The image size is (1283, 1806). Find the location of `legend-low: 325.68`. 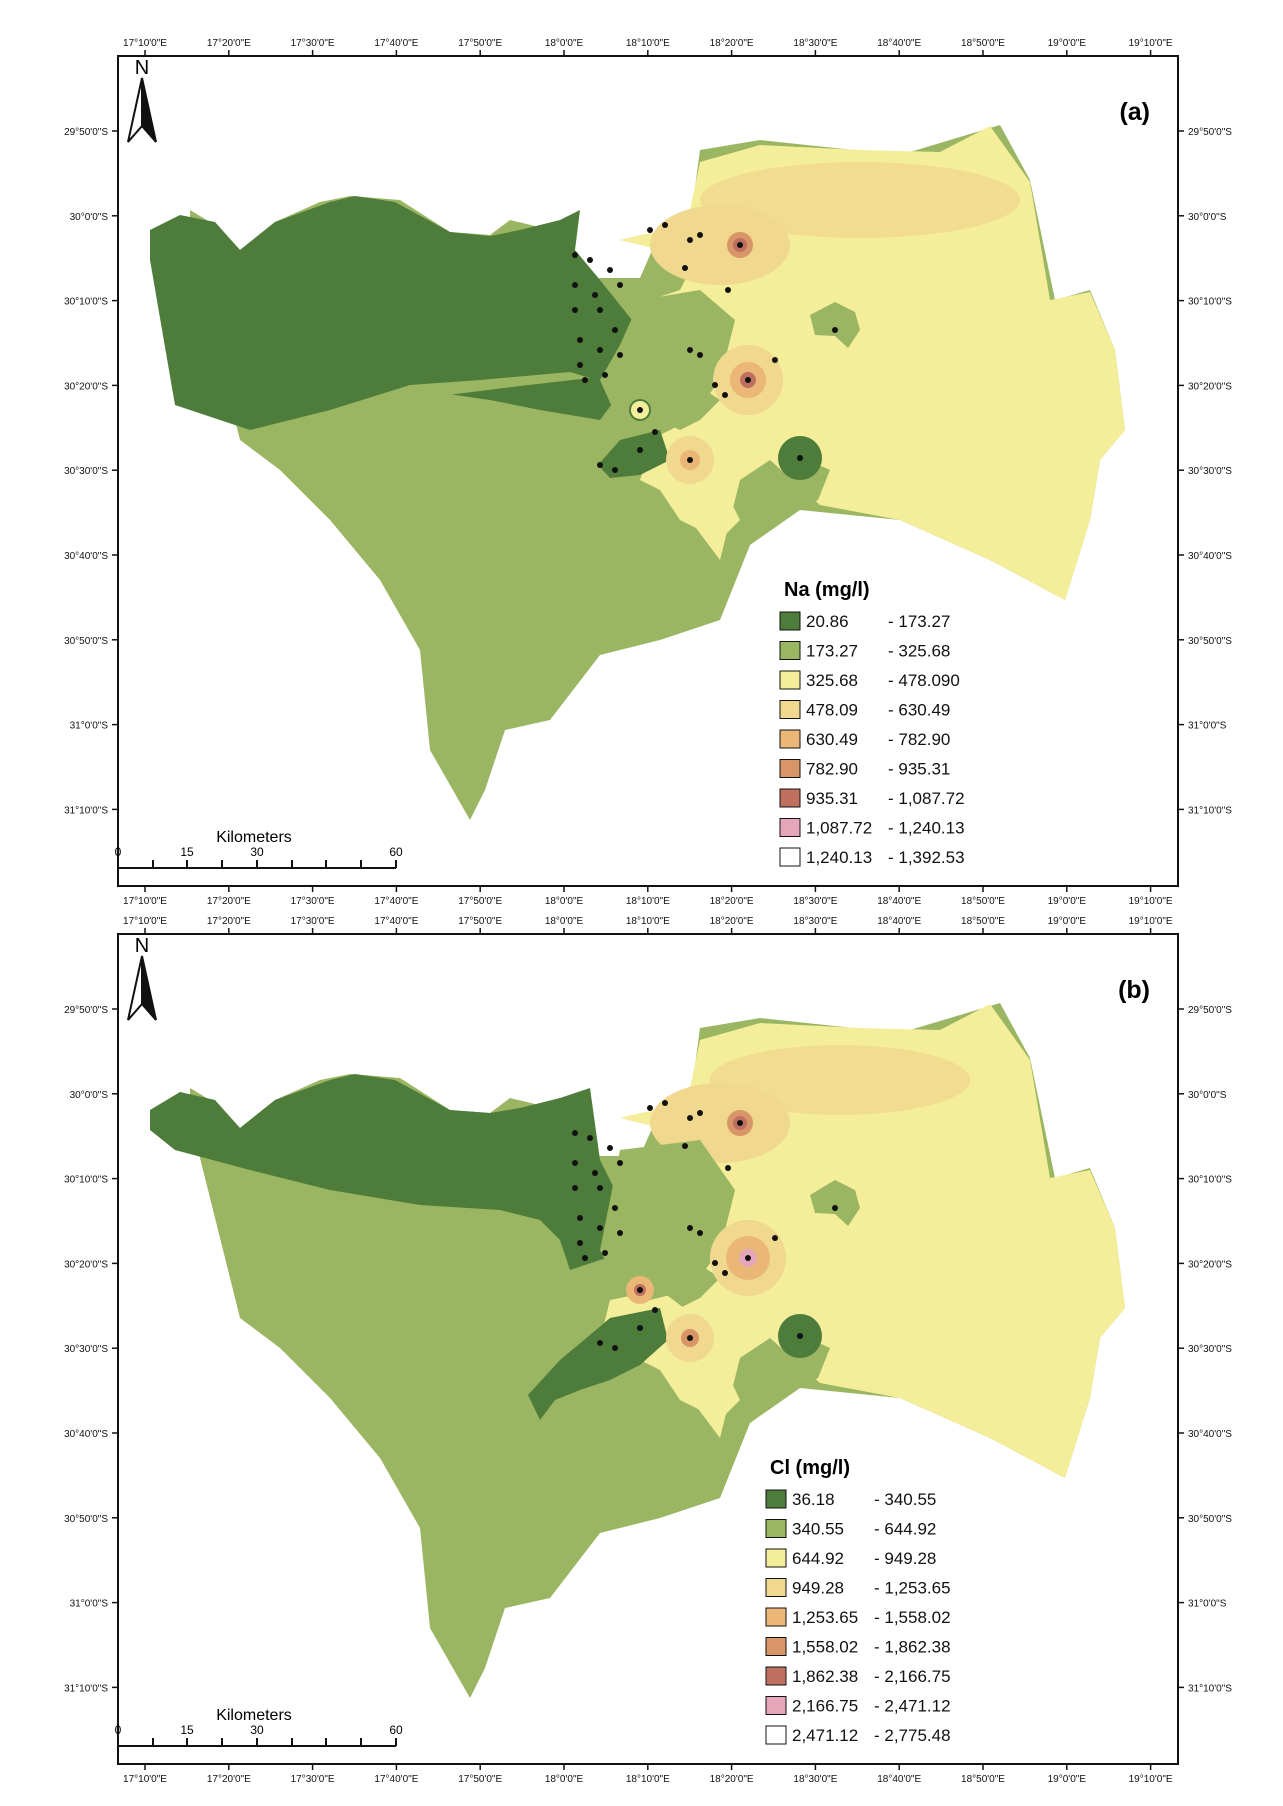

legend-low: 325.68 is located at coordinates (832, 680).